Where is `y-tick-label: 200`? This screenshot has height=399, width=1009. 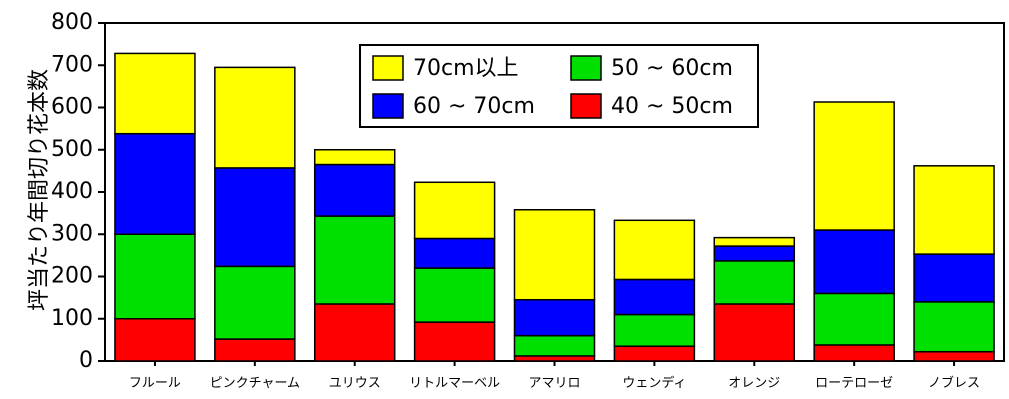
y-tick-label: 200 is located at coordinates (72, 276).